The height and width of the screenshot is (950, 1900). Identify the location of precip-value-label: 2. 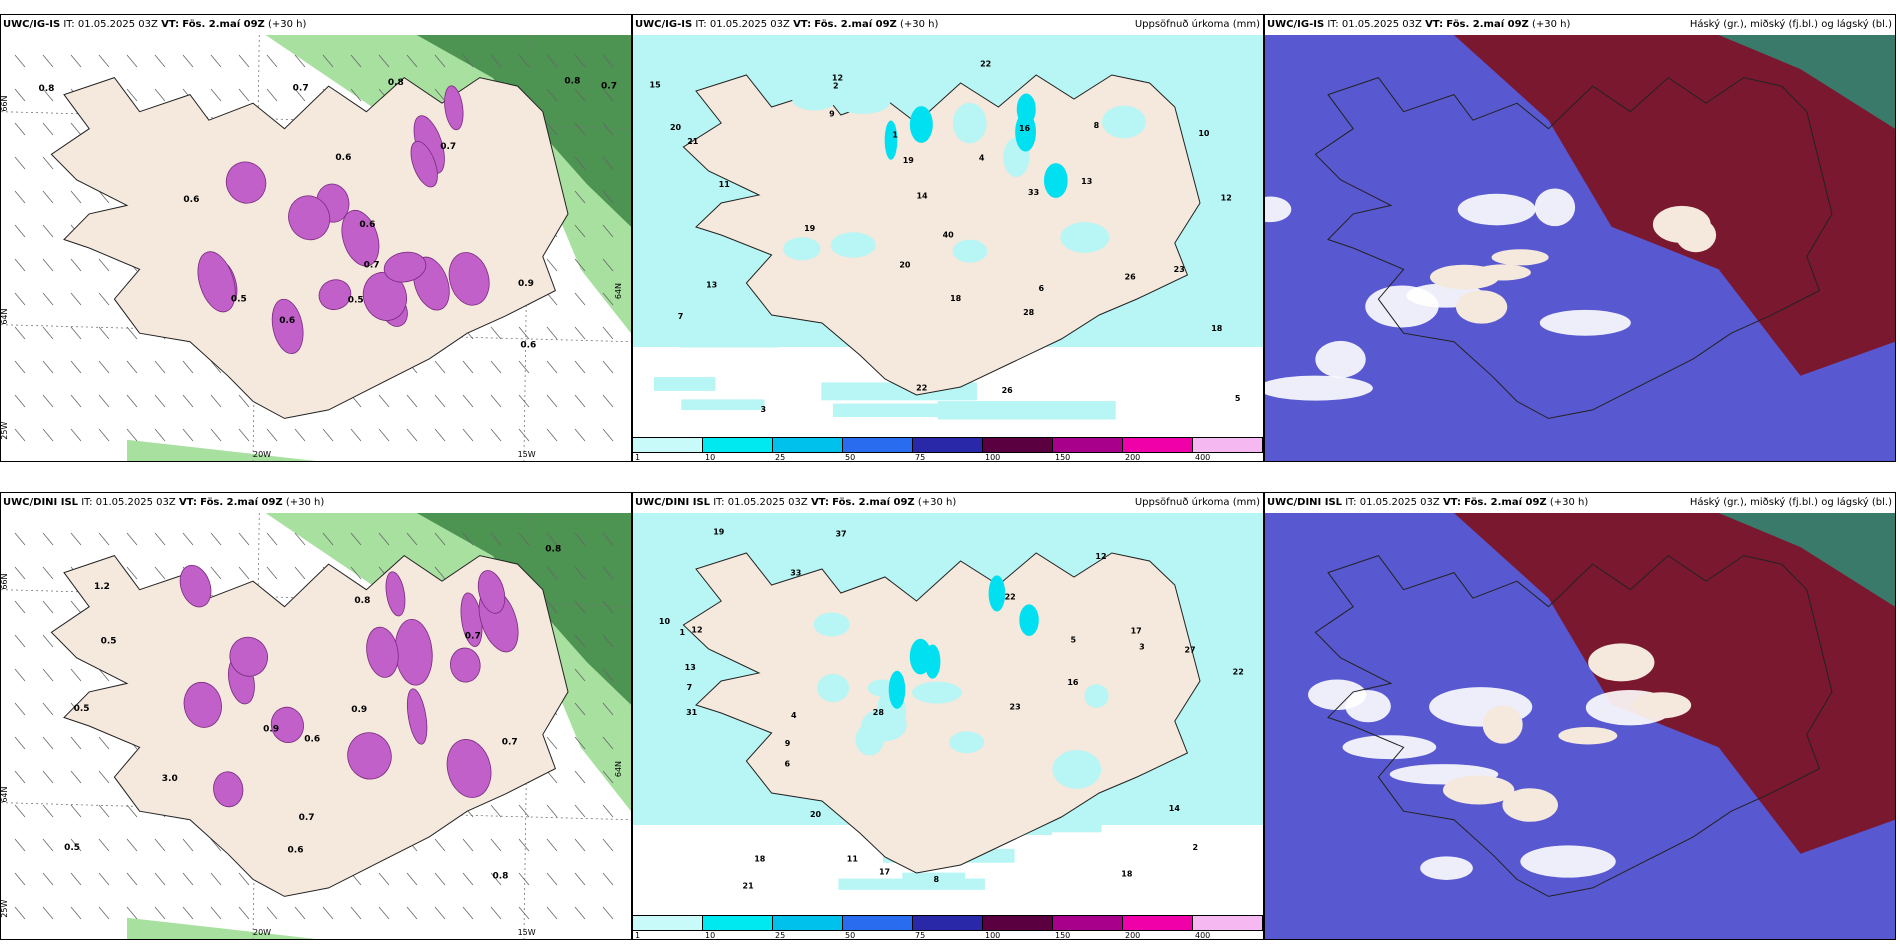
(836, 85).